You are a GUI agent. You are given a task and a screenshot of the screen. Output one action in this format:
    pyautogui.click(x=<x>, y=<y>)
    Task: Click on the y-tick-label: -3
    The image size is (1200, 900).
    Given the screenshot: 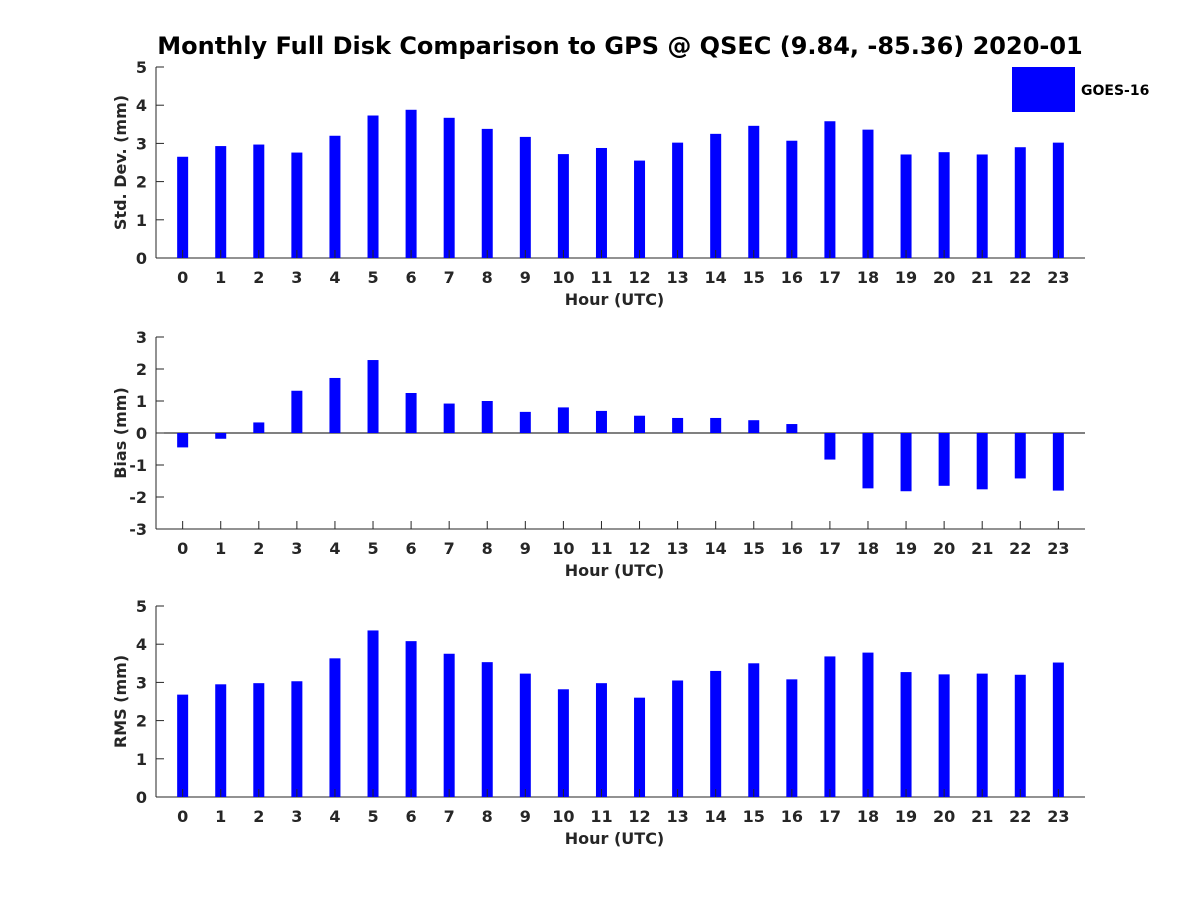 What is the action you would take?
    pyautogui.click(x=138, y=529)
    